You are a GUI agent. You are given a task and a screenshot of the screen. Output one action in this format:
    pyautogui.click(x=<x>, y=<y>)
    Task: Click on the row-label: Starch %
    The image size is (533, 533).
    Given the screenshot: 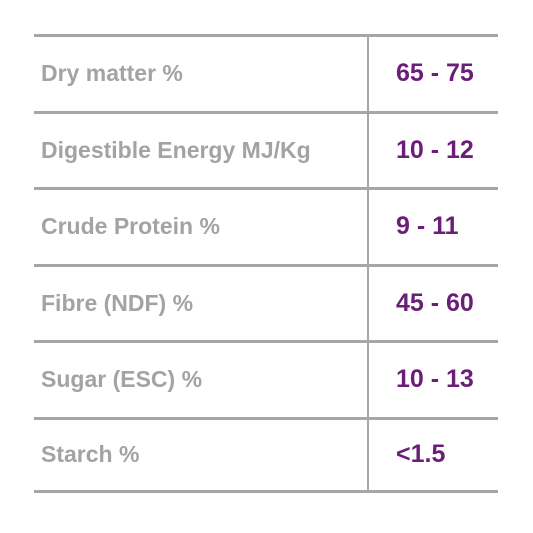 What is the action you would take?
    pyautogui.click(x=201, y=454)
    